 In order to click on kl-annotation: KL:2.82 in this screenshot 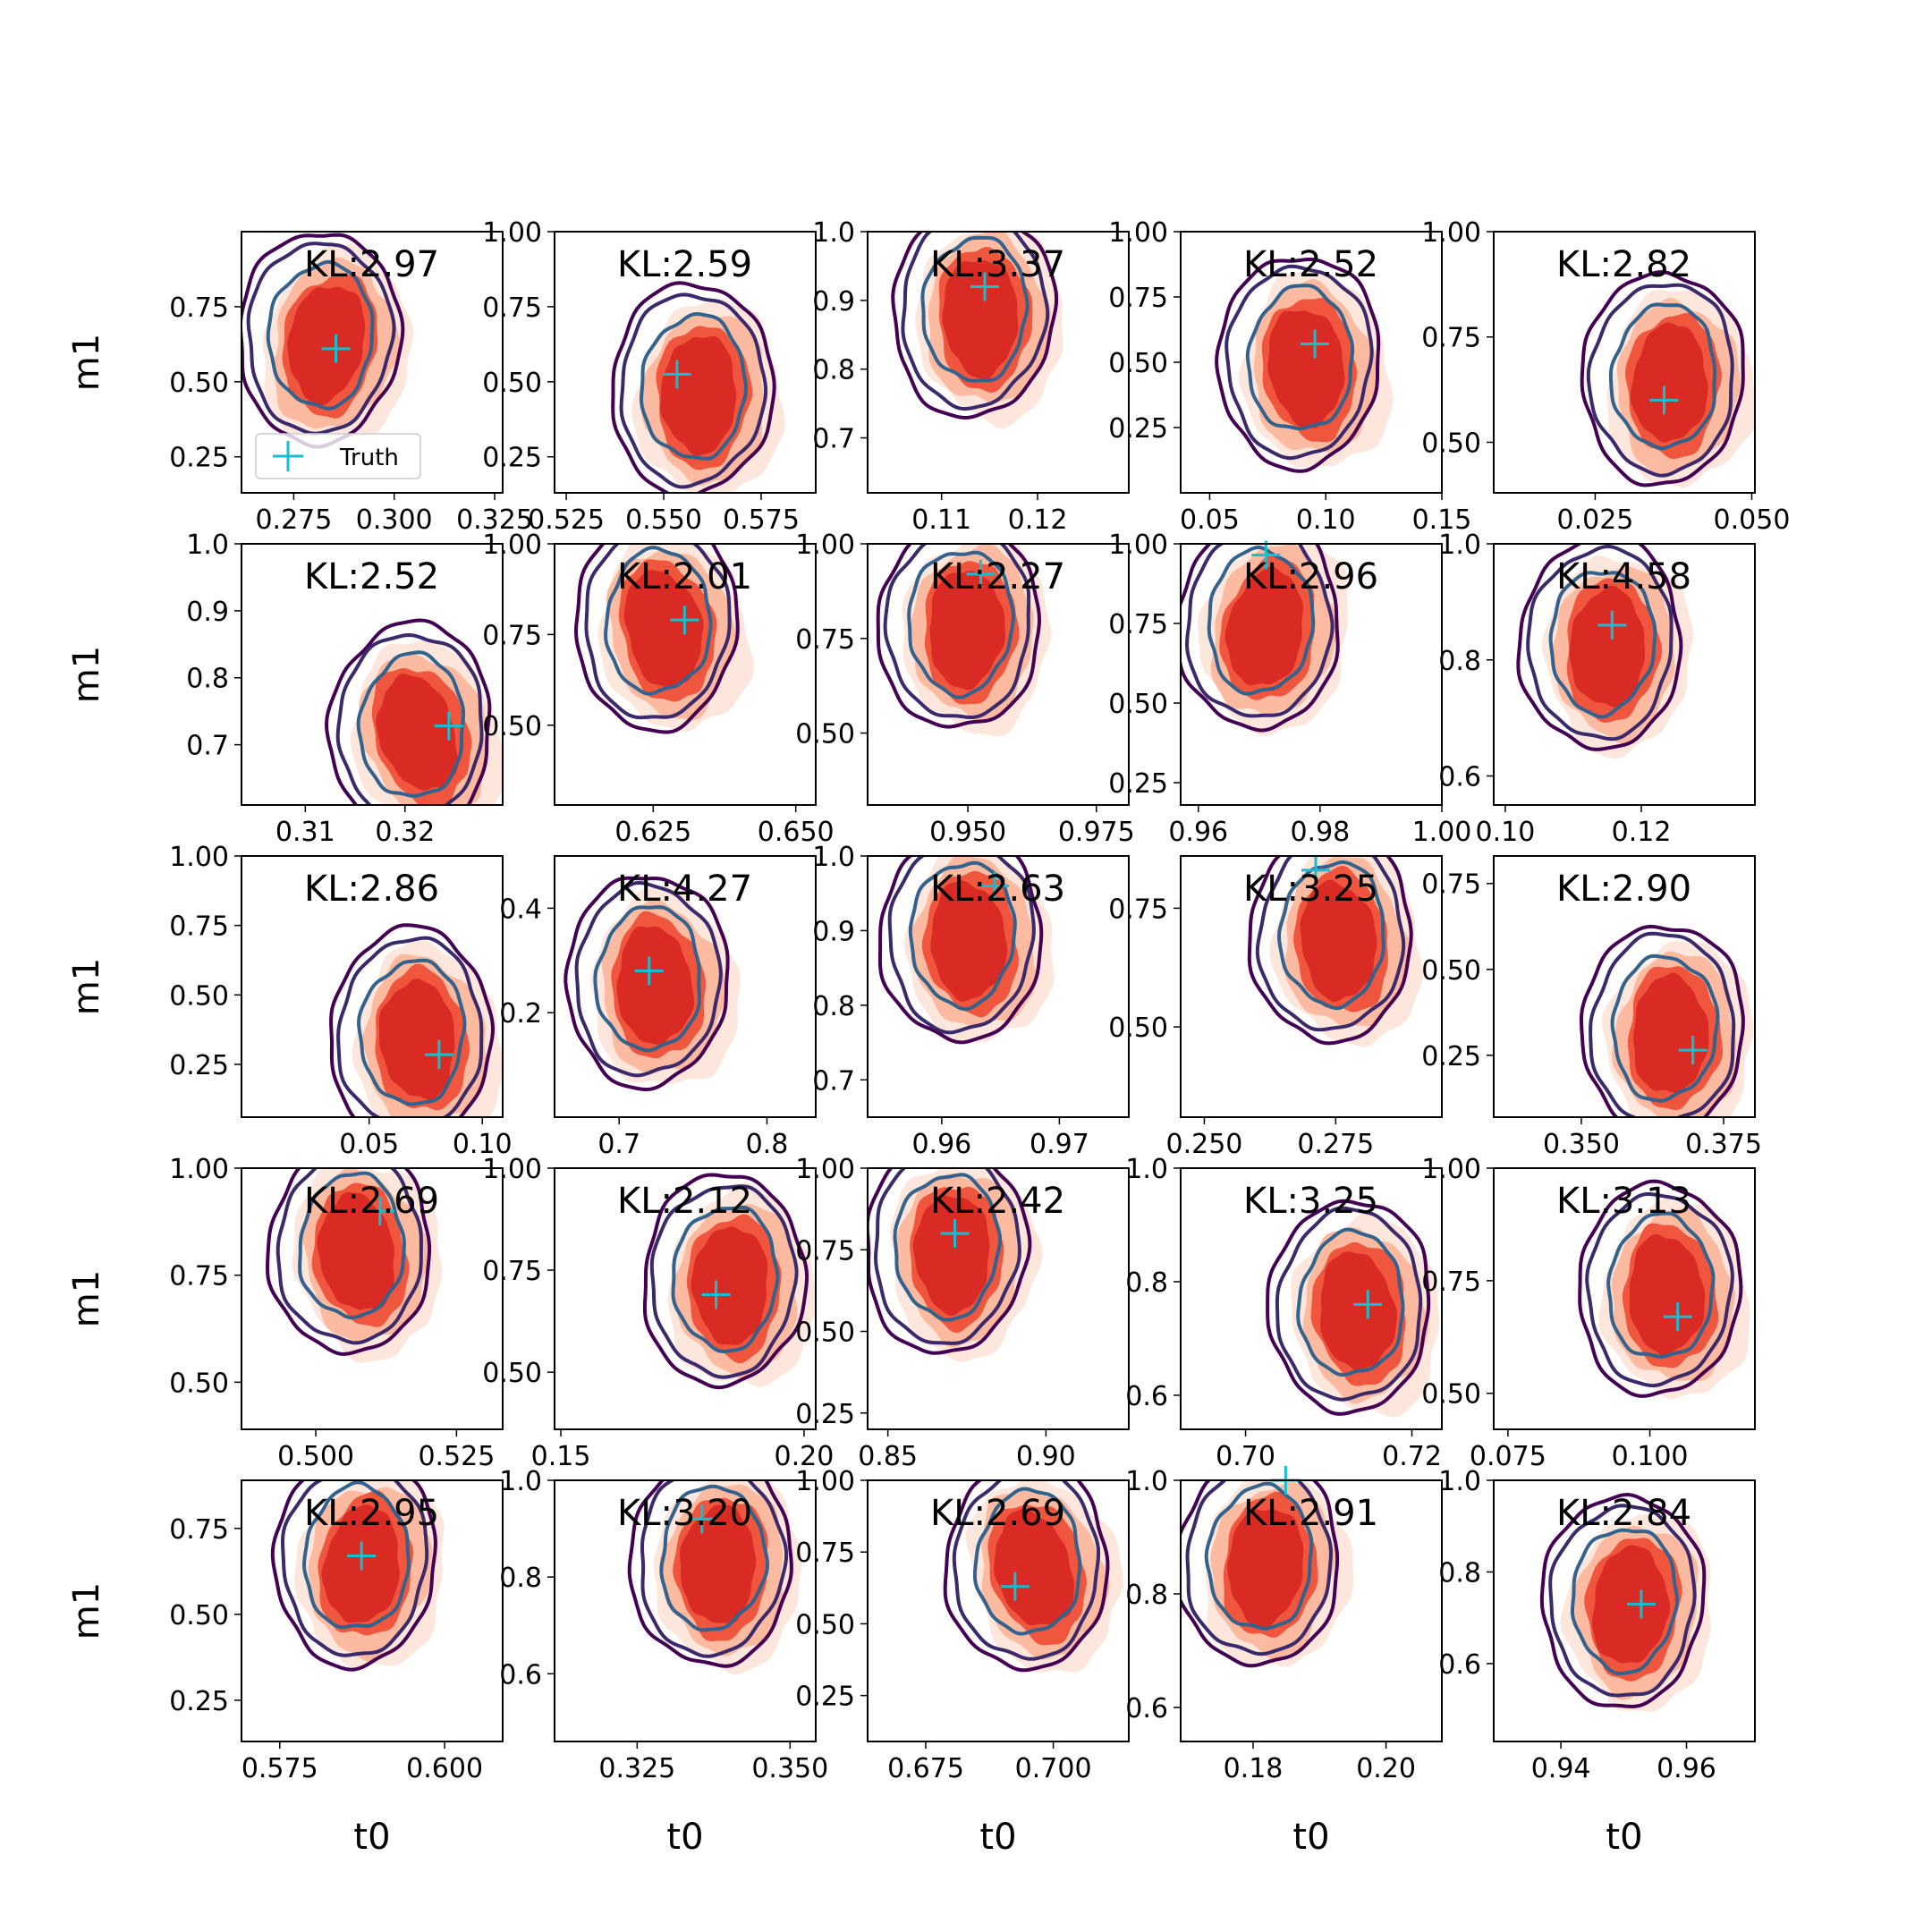, I will do `click(1623, 264)`.